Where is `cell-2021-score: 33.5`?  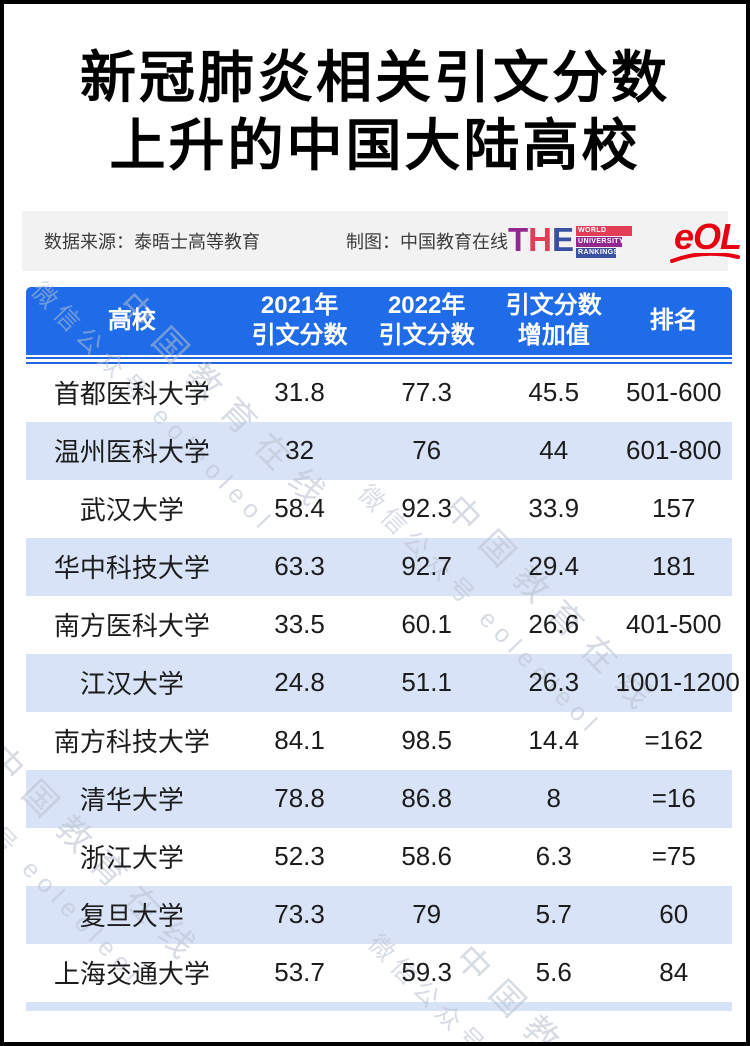
cell-2021-score: 33.5 is located at coordinates (299, 624).